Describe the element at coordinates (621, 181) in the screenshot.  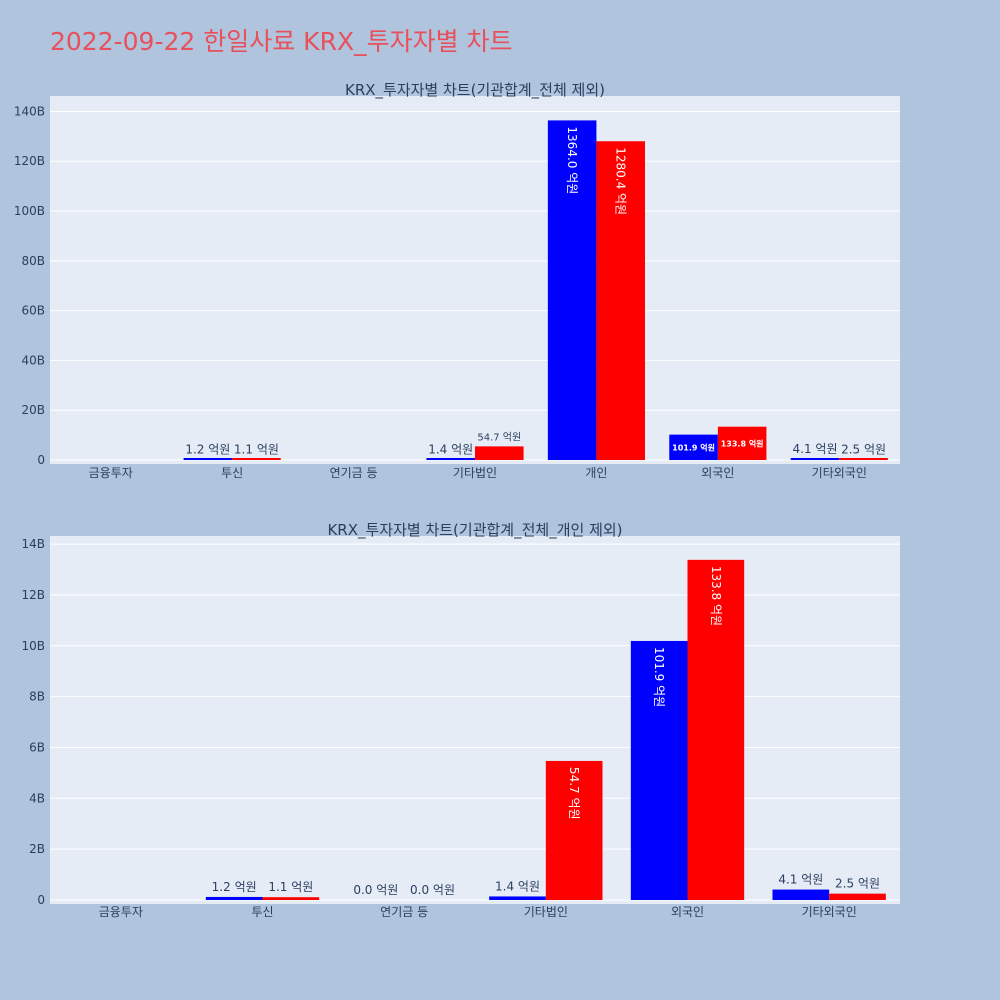
I see `data-label: 1280.4 억원` at that location.